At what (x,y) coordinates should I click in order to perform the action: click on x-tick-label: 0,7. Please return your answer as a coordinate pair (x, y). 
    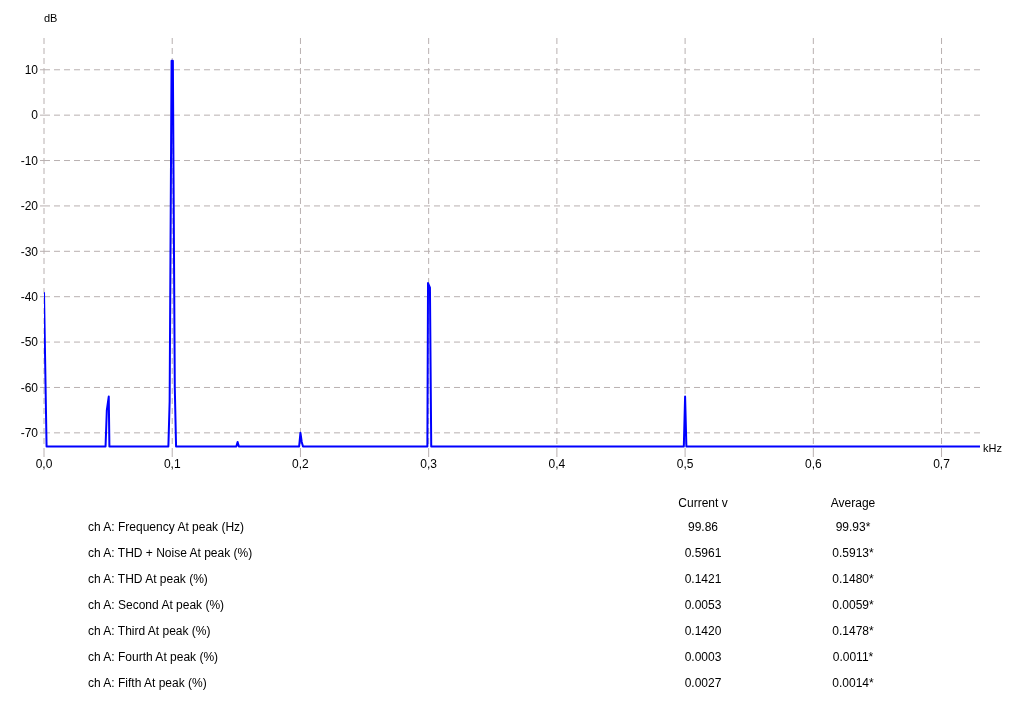
    Looking at the image, I should click on (942, 463).